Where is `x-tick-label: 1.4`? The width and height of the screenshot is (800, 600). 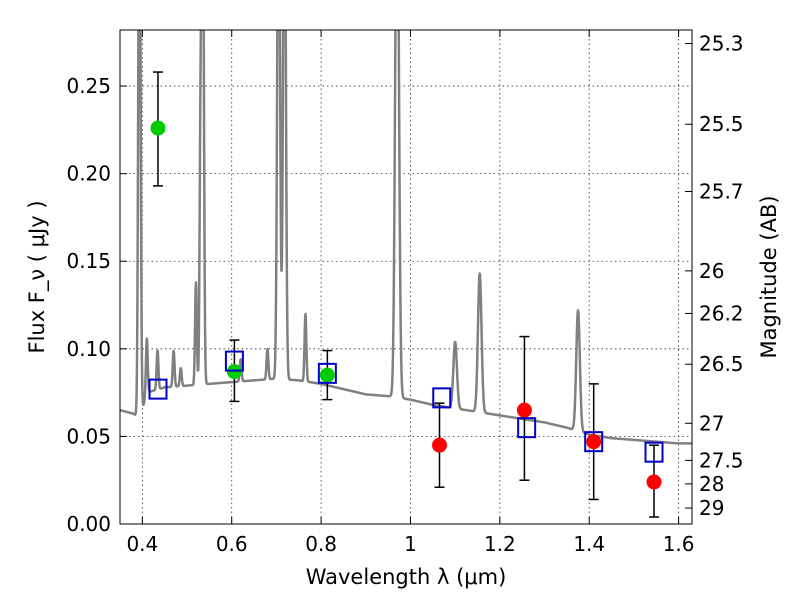
x-tick-label: 1.4 is located at coordinates (589, 544).